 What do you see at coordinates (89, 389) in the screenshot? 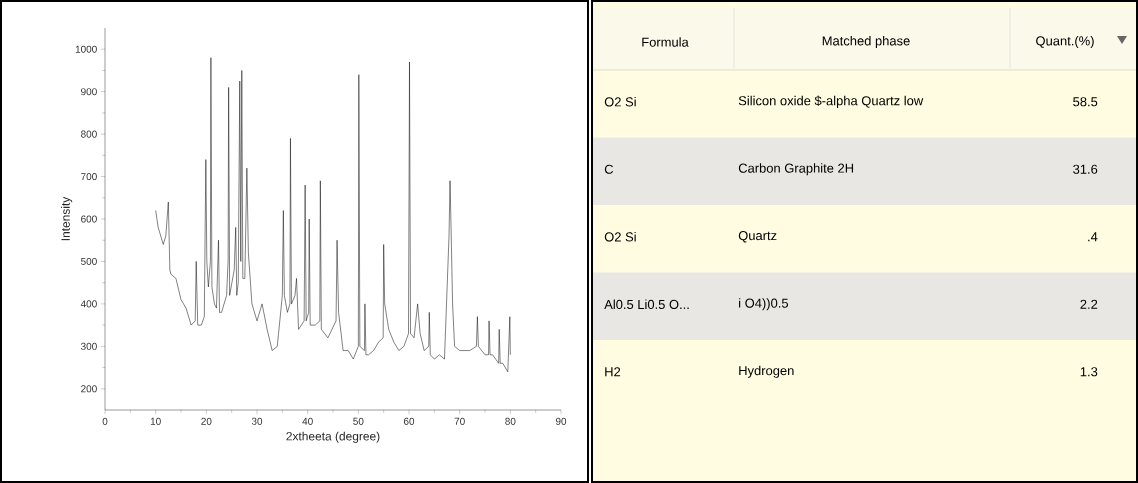
I see `y-tick-label: 200` at bounding box center [89, 389].